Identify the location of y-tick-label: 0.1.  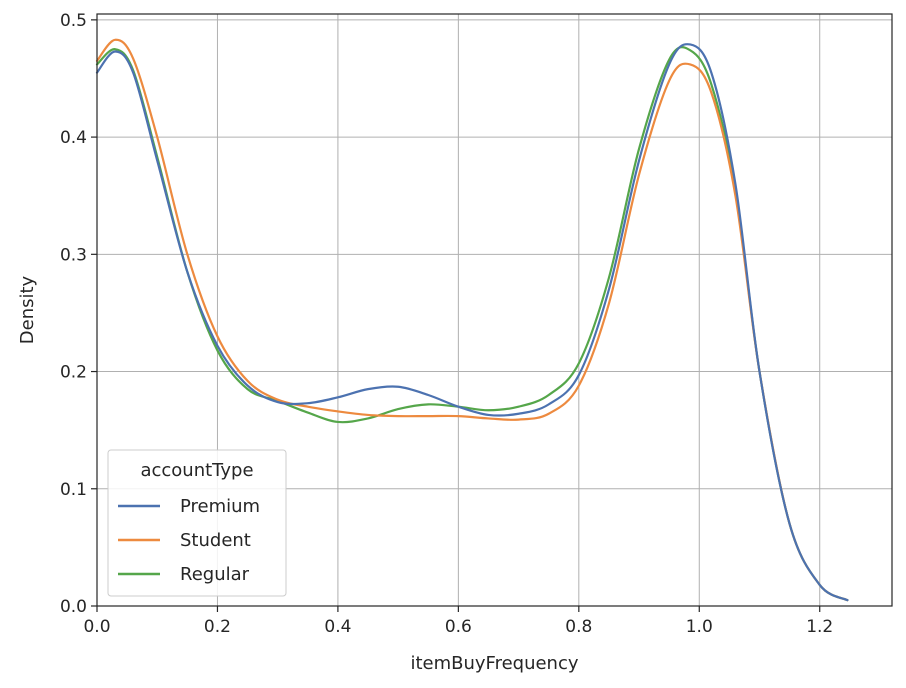
(73, 490).